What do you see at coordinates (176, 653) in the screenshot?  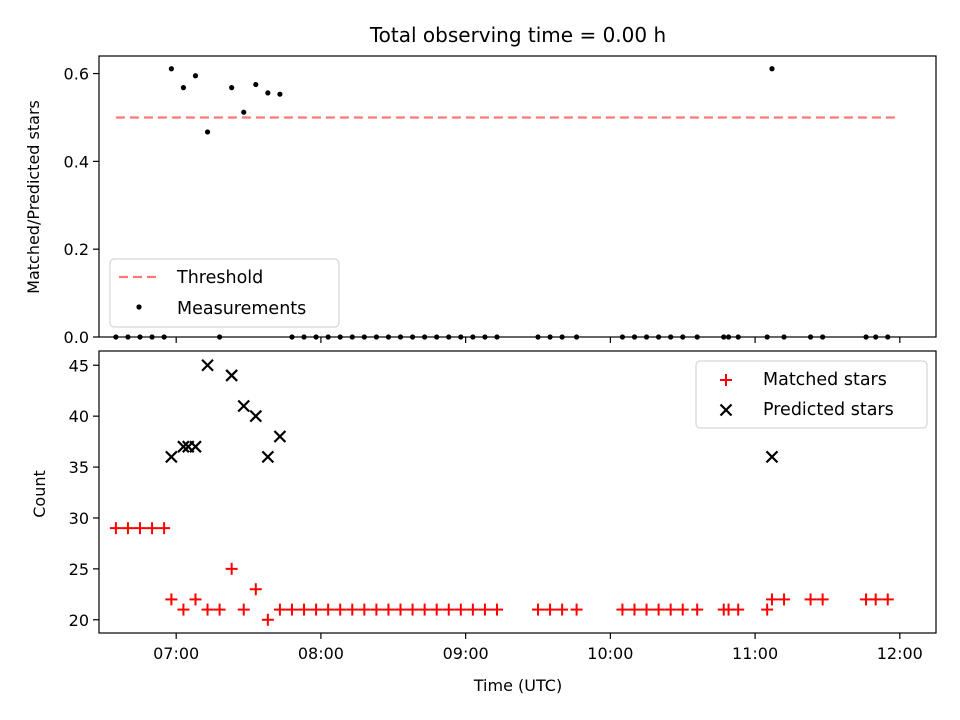 I see `x-tick-label: 07:00` at bounding box center [176, 653].